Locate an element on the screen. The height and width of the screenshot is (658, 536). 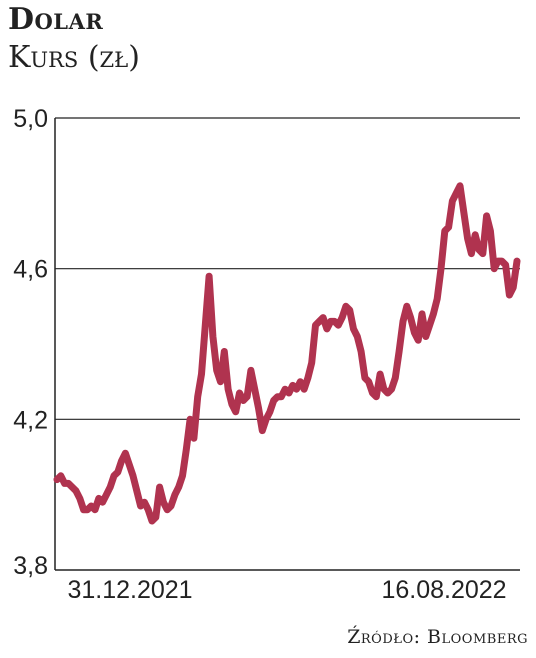
y-tick-labels: 5,0 4,6 4,2 3,8 is located at coordinates (30, 342).